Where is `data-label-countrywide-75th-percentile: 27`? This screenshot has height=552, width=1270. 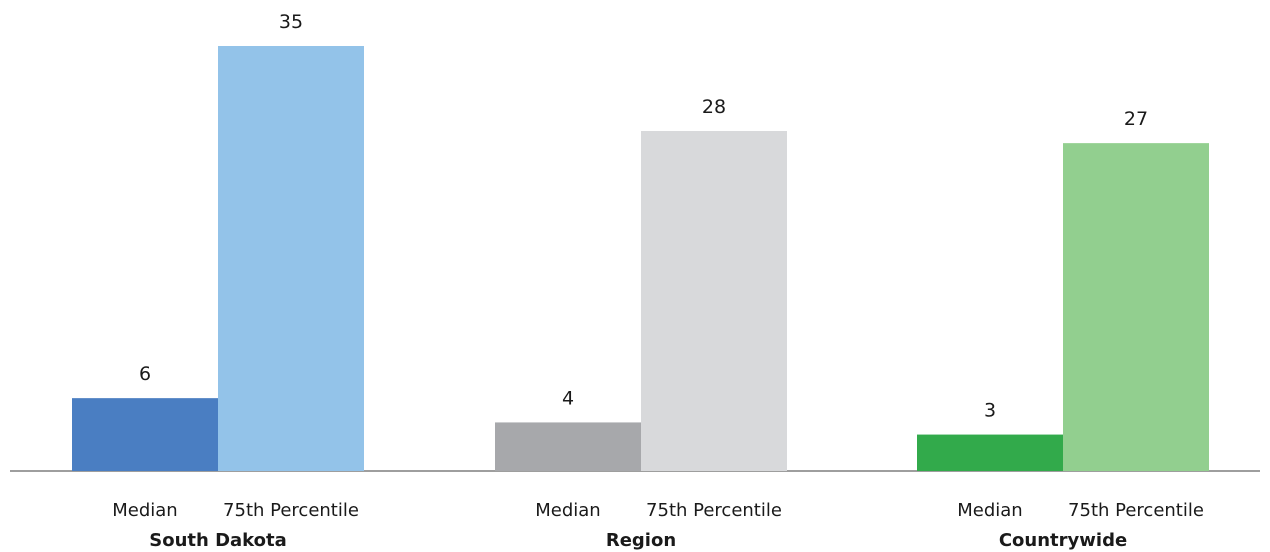
data-label-countrywide-75th-percentile: 27 is located at coordinates (1136, 119).